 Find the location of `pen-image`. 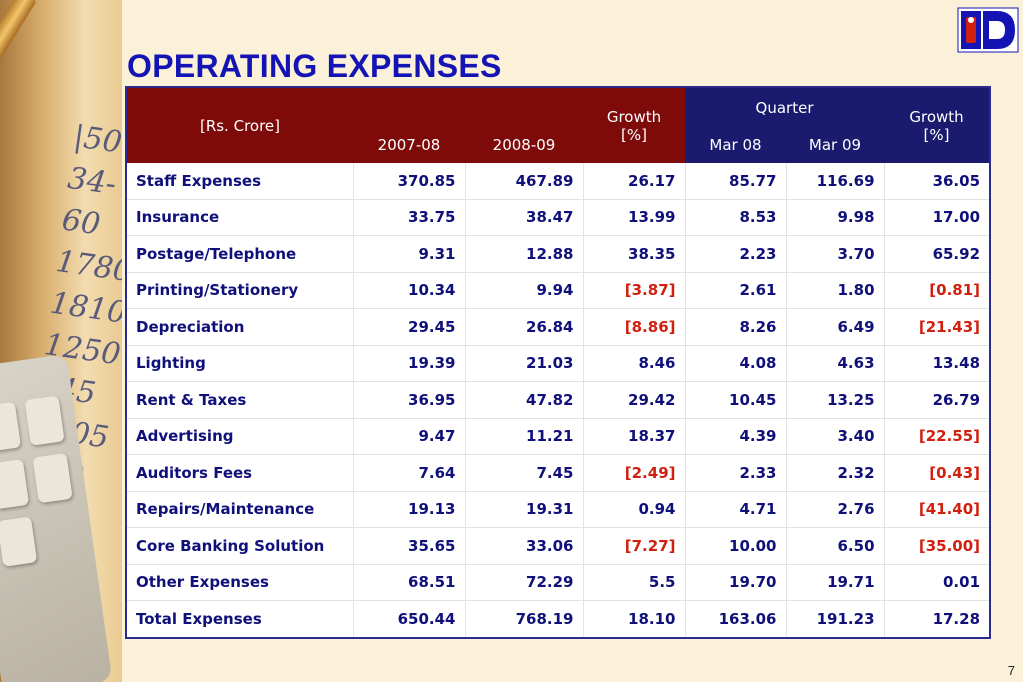

pen-image is located at coordinates (18, 98).